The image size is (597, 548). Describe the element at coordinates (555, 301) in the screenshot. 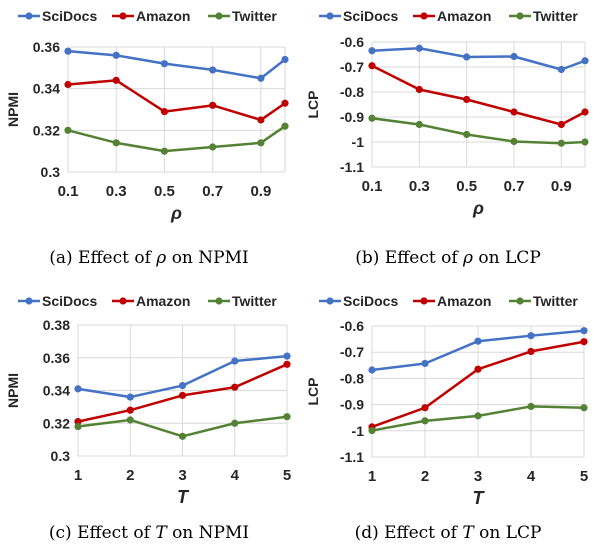

I see `legend-label-d-twitter: Twitter` at that location.